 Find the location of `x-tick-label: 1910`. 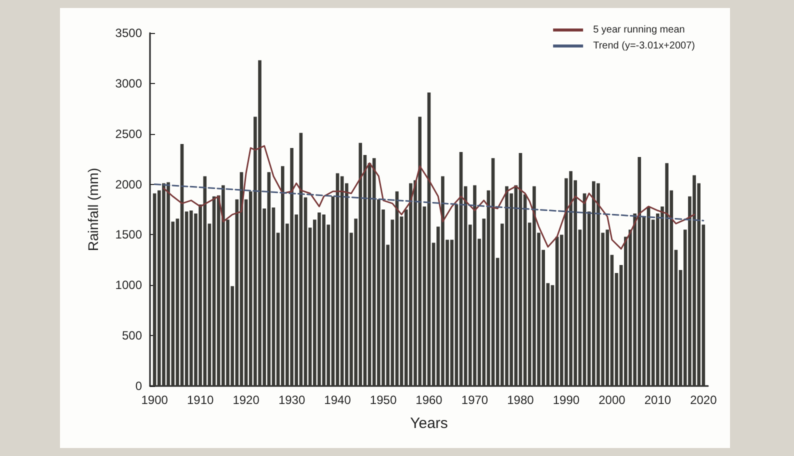

x-tick-label: 1910 is located at coordinates (200, 400).